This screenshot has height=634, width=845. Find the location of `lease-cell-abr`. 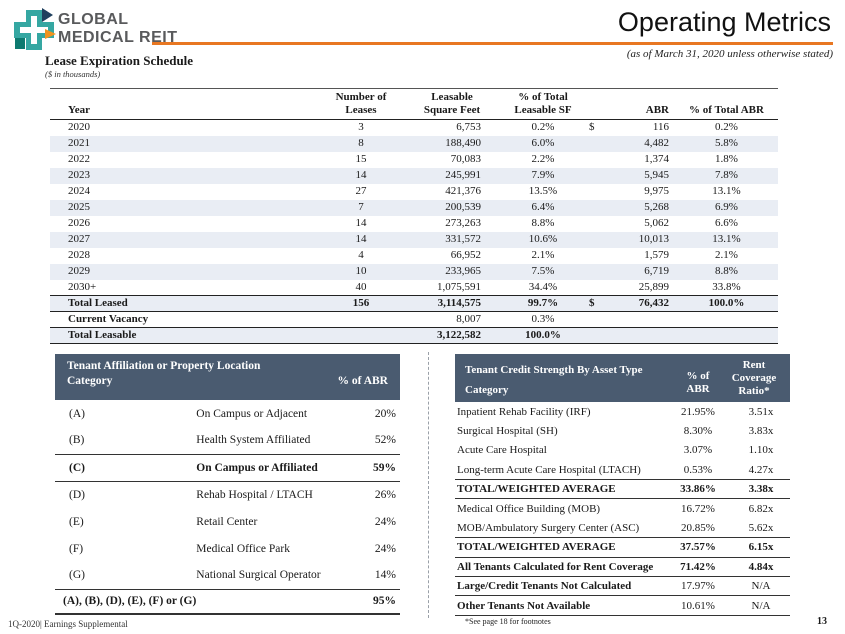

lease-cell-abr is located at coordinates (645, 320).